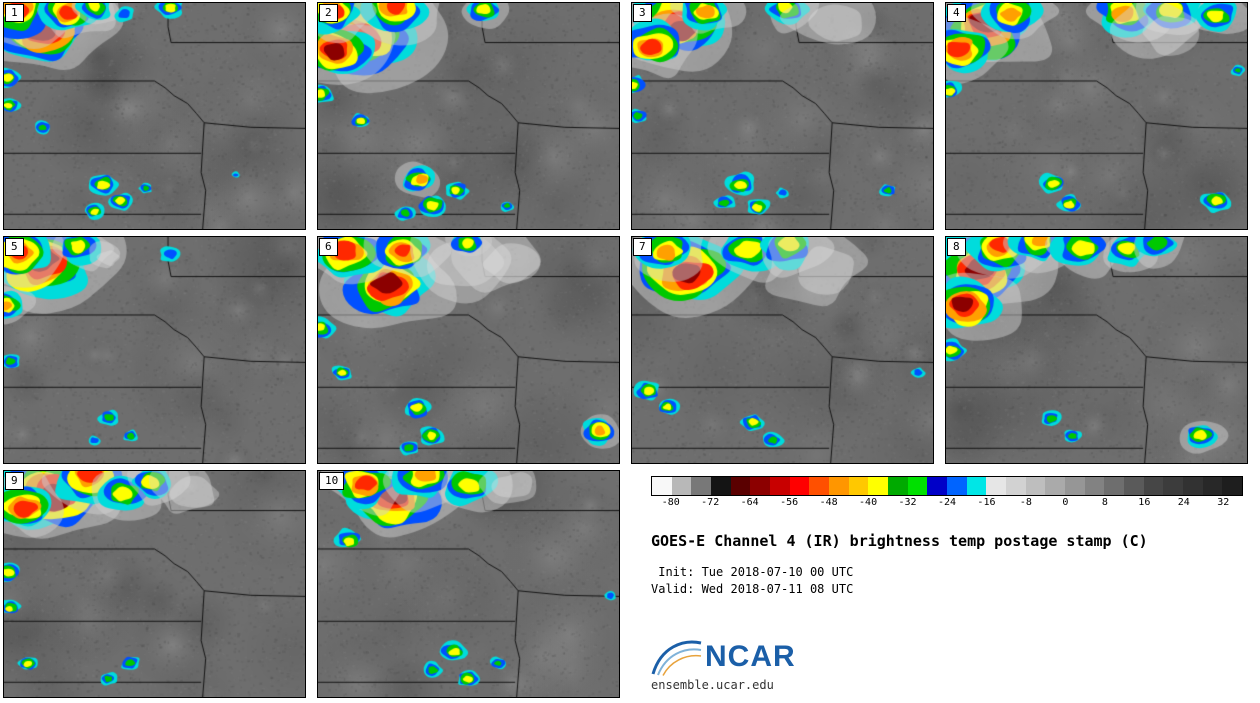 This screenshot has height=703, width=1260. I want to click on ensemble-member-panel-6: 6, so click(468, 350).